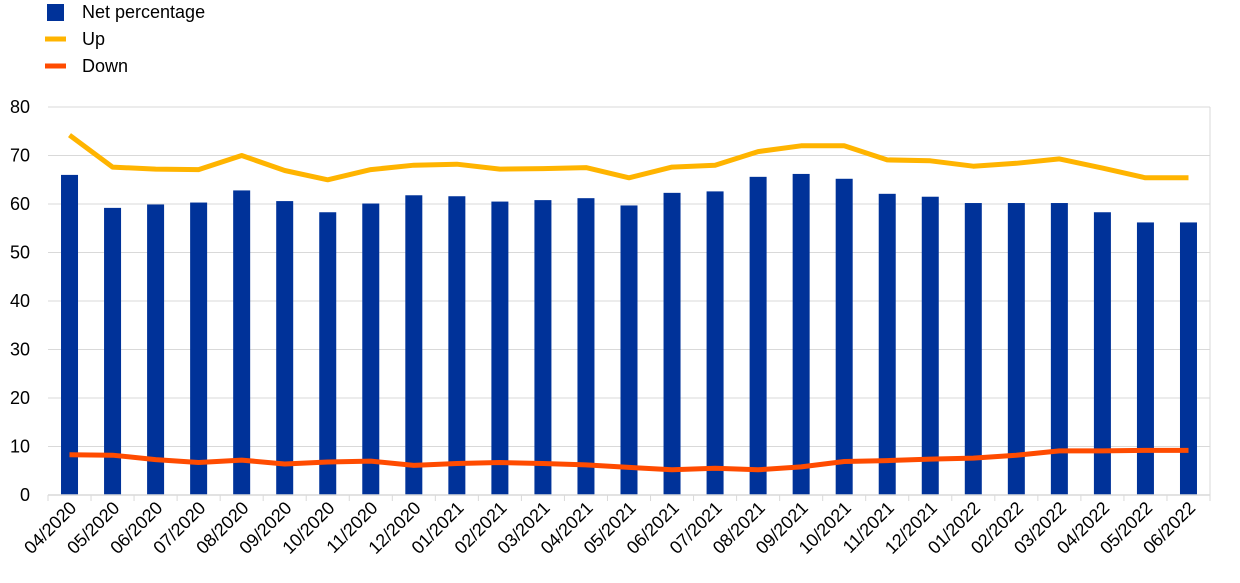  I want to click on y-tick-label: 0, so click(25, 495).